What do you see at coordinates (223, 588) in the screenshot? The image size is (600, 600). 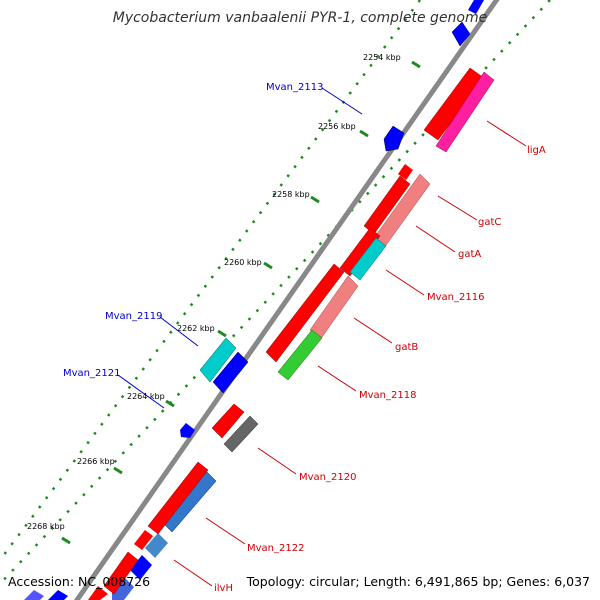 I see `gene-label-forward: ilvH` at bounding box center [223, 588].